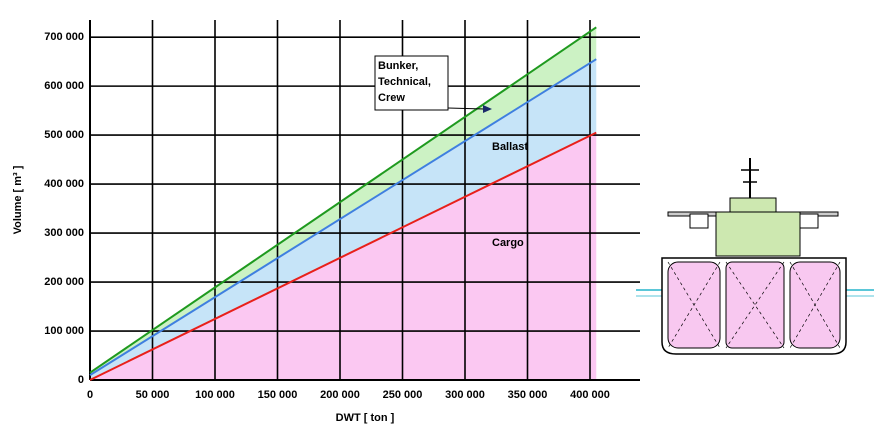  What do you see at coordinates (278, 395) in the screenshot?
I see `x-tick-label: 150 000` at bounding box center [278, 395].